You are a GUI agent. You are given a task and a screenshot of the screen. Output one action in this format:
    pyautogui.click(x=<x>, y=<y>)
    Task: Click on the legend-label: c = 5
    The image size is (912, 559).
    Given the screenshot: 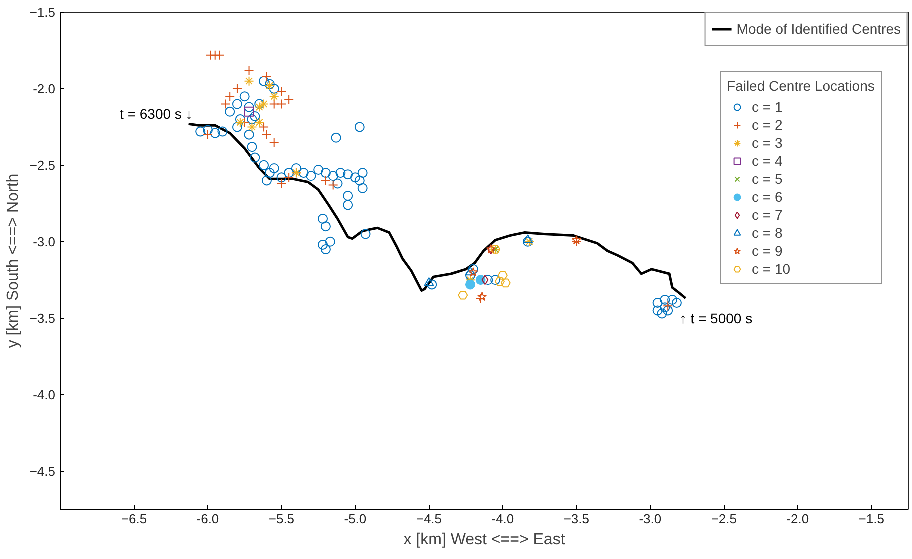 What is the action you would take?
    pyautogui.click(x=767, y=179)
    